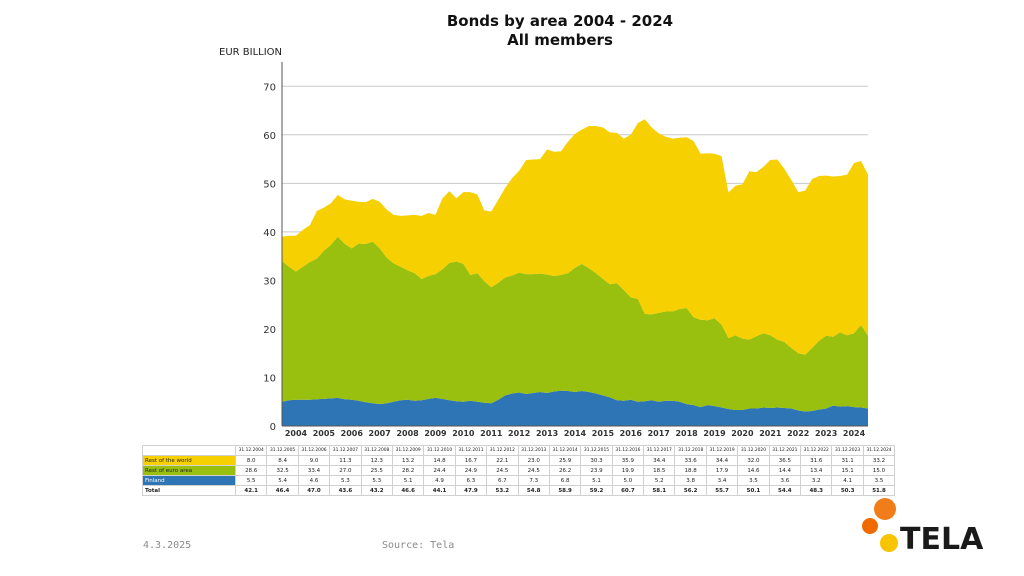 The image size is (1024, 576). Describe the element at coordinates (251, 450) in the screenshot. I see `table-header-date: 31.12.2004` at that location.